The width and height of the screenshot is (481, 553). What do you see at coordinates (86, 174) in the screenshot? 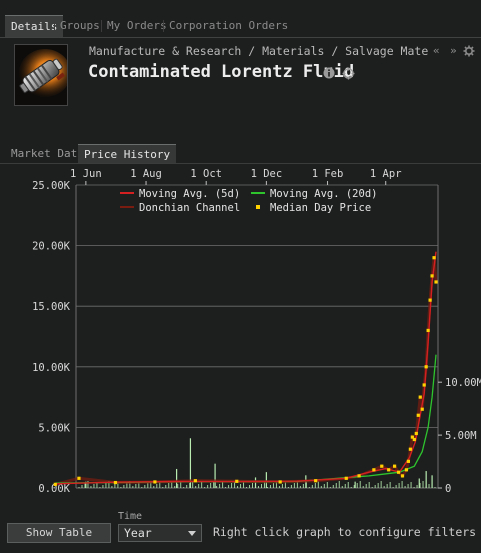
I see `x-tick-label: 1 Jun` at bounding box center [86, 174].